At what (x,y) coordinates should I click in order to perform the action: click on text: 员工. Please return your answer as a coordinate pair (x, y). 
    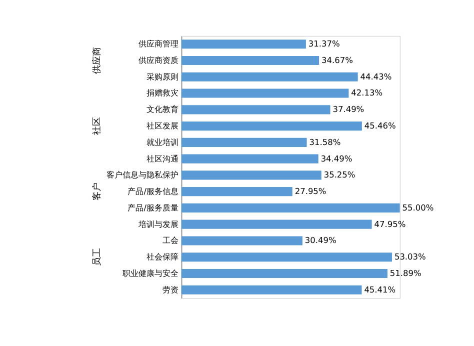
    Looking at the image, I should click on (97, 257).